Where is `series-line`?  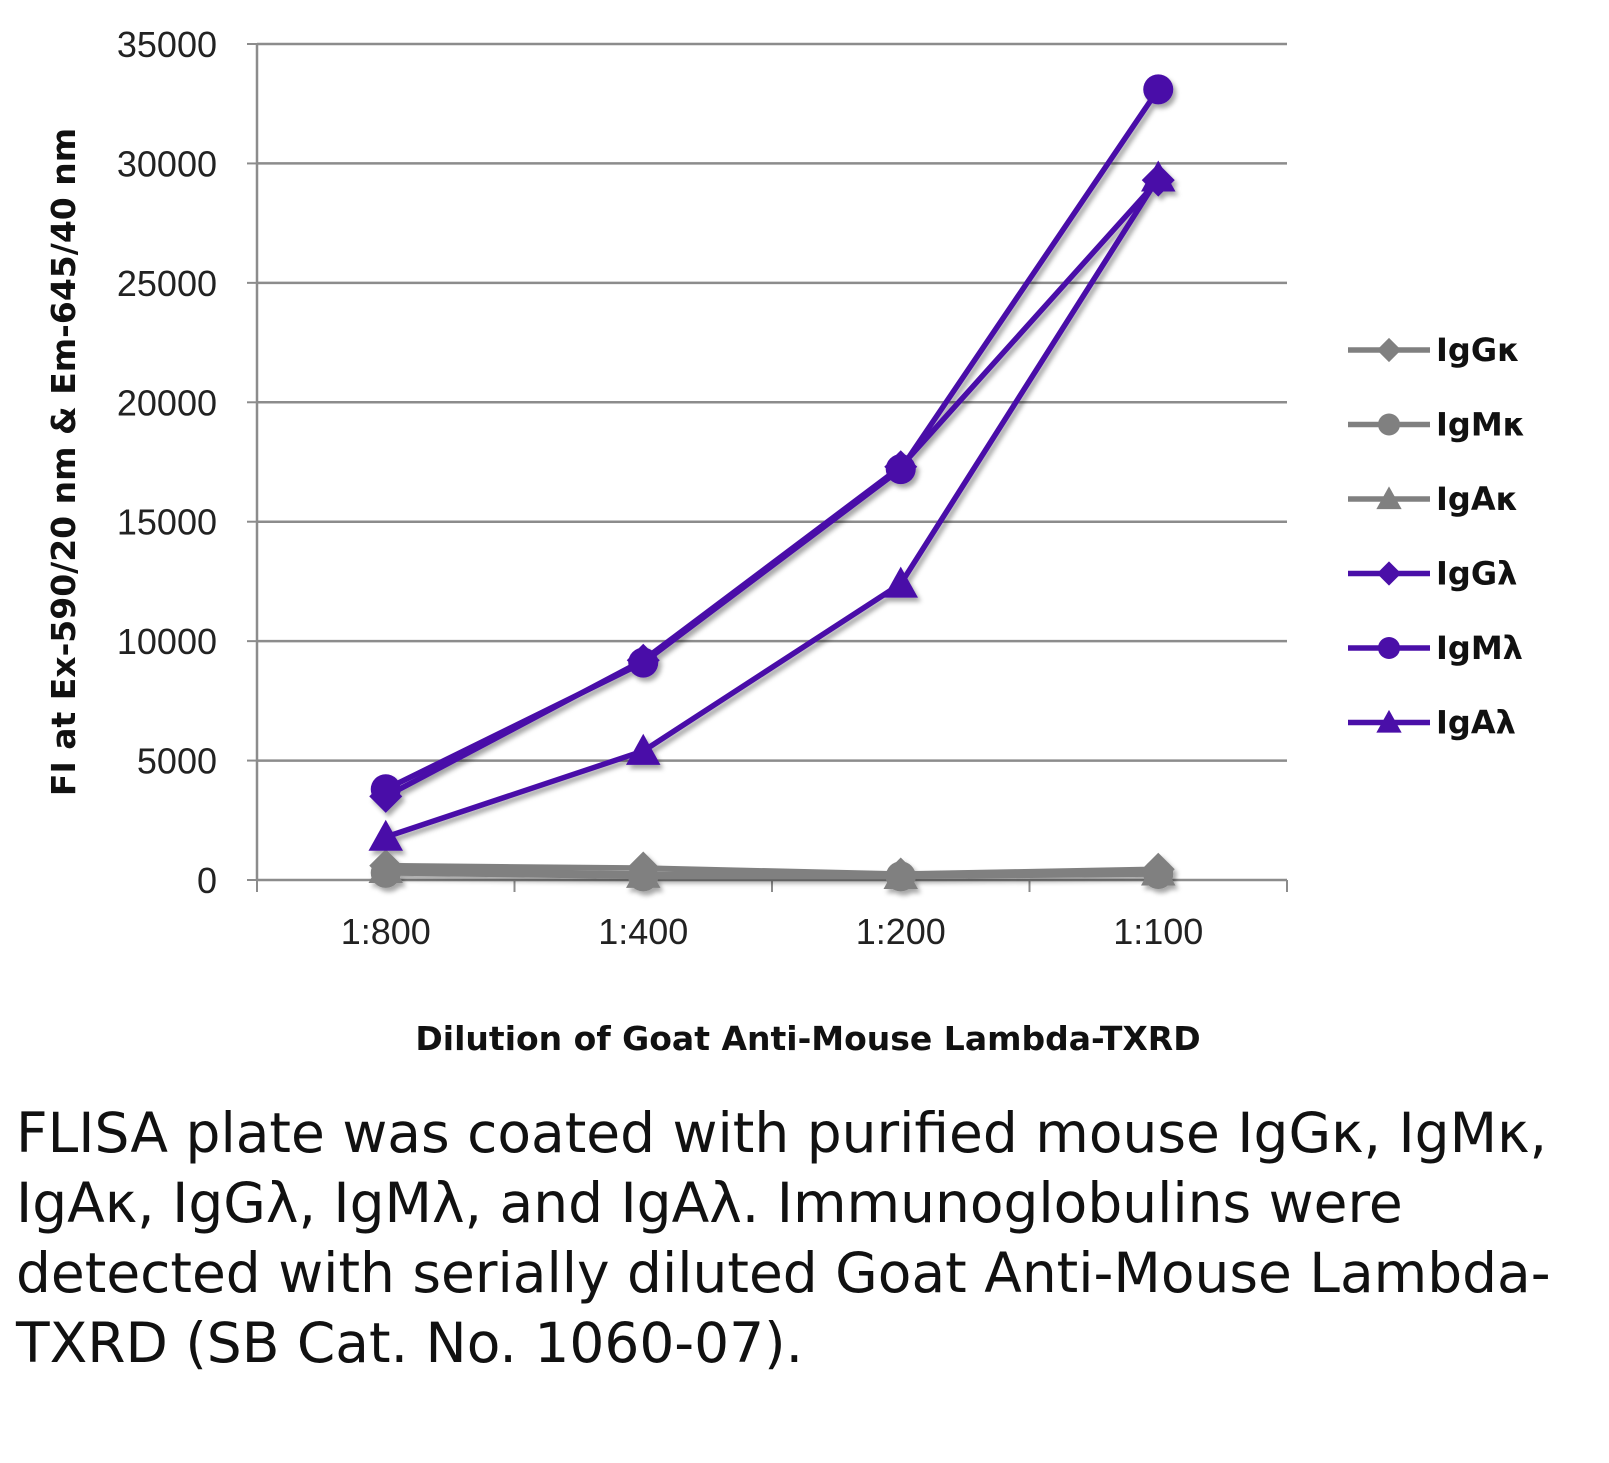
series-line is located at coordinates (772, 872).